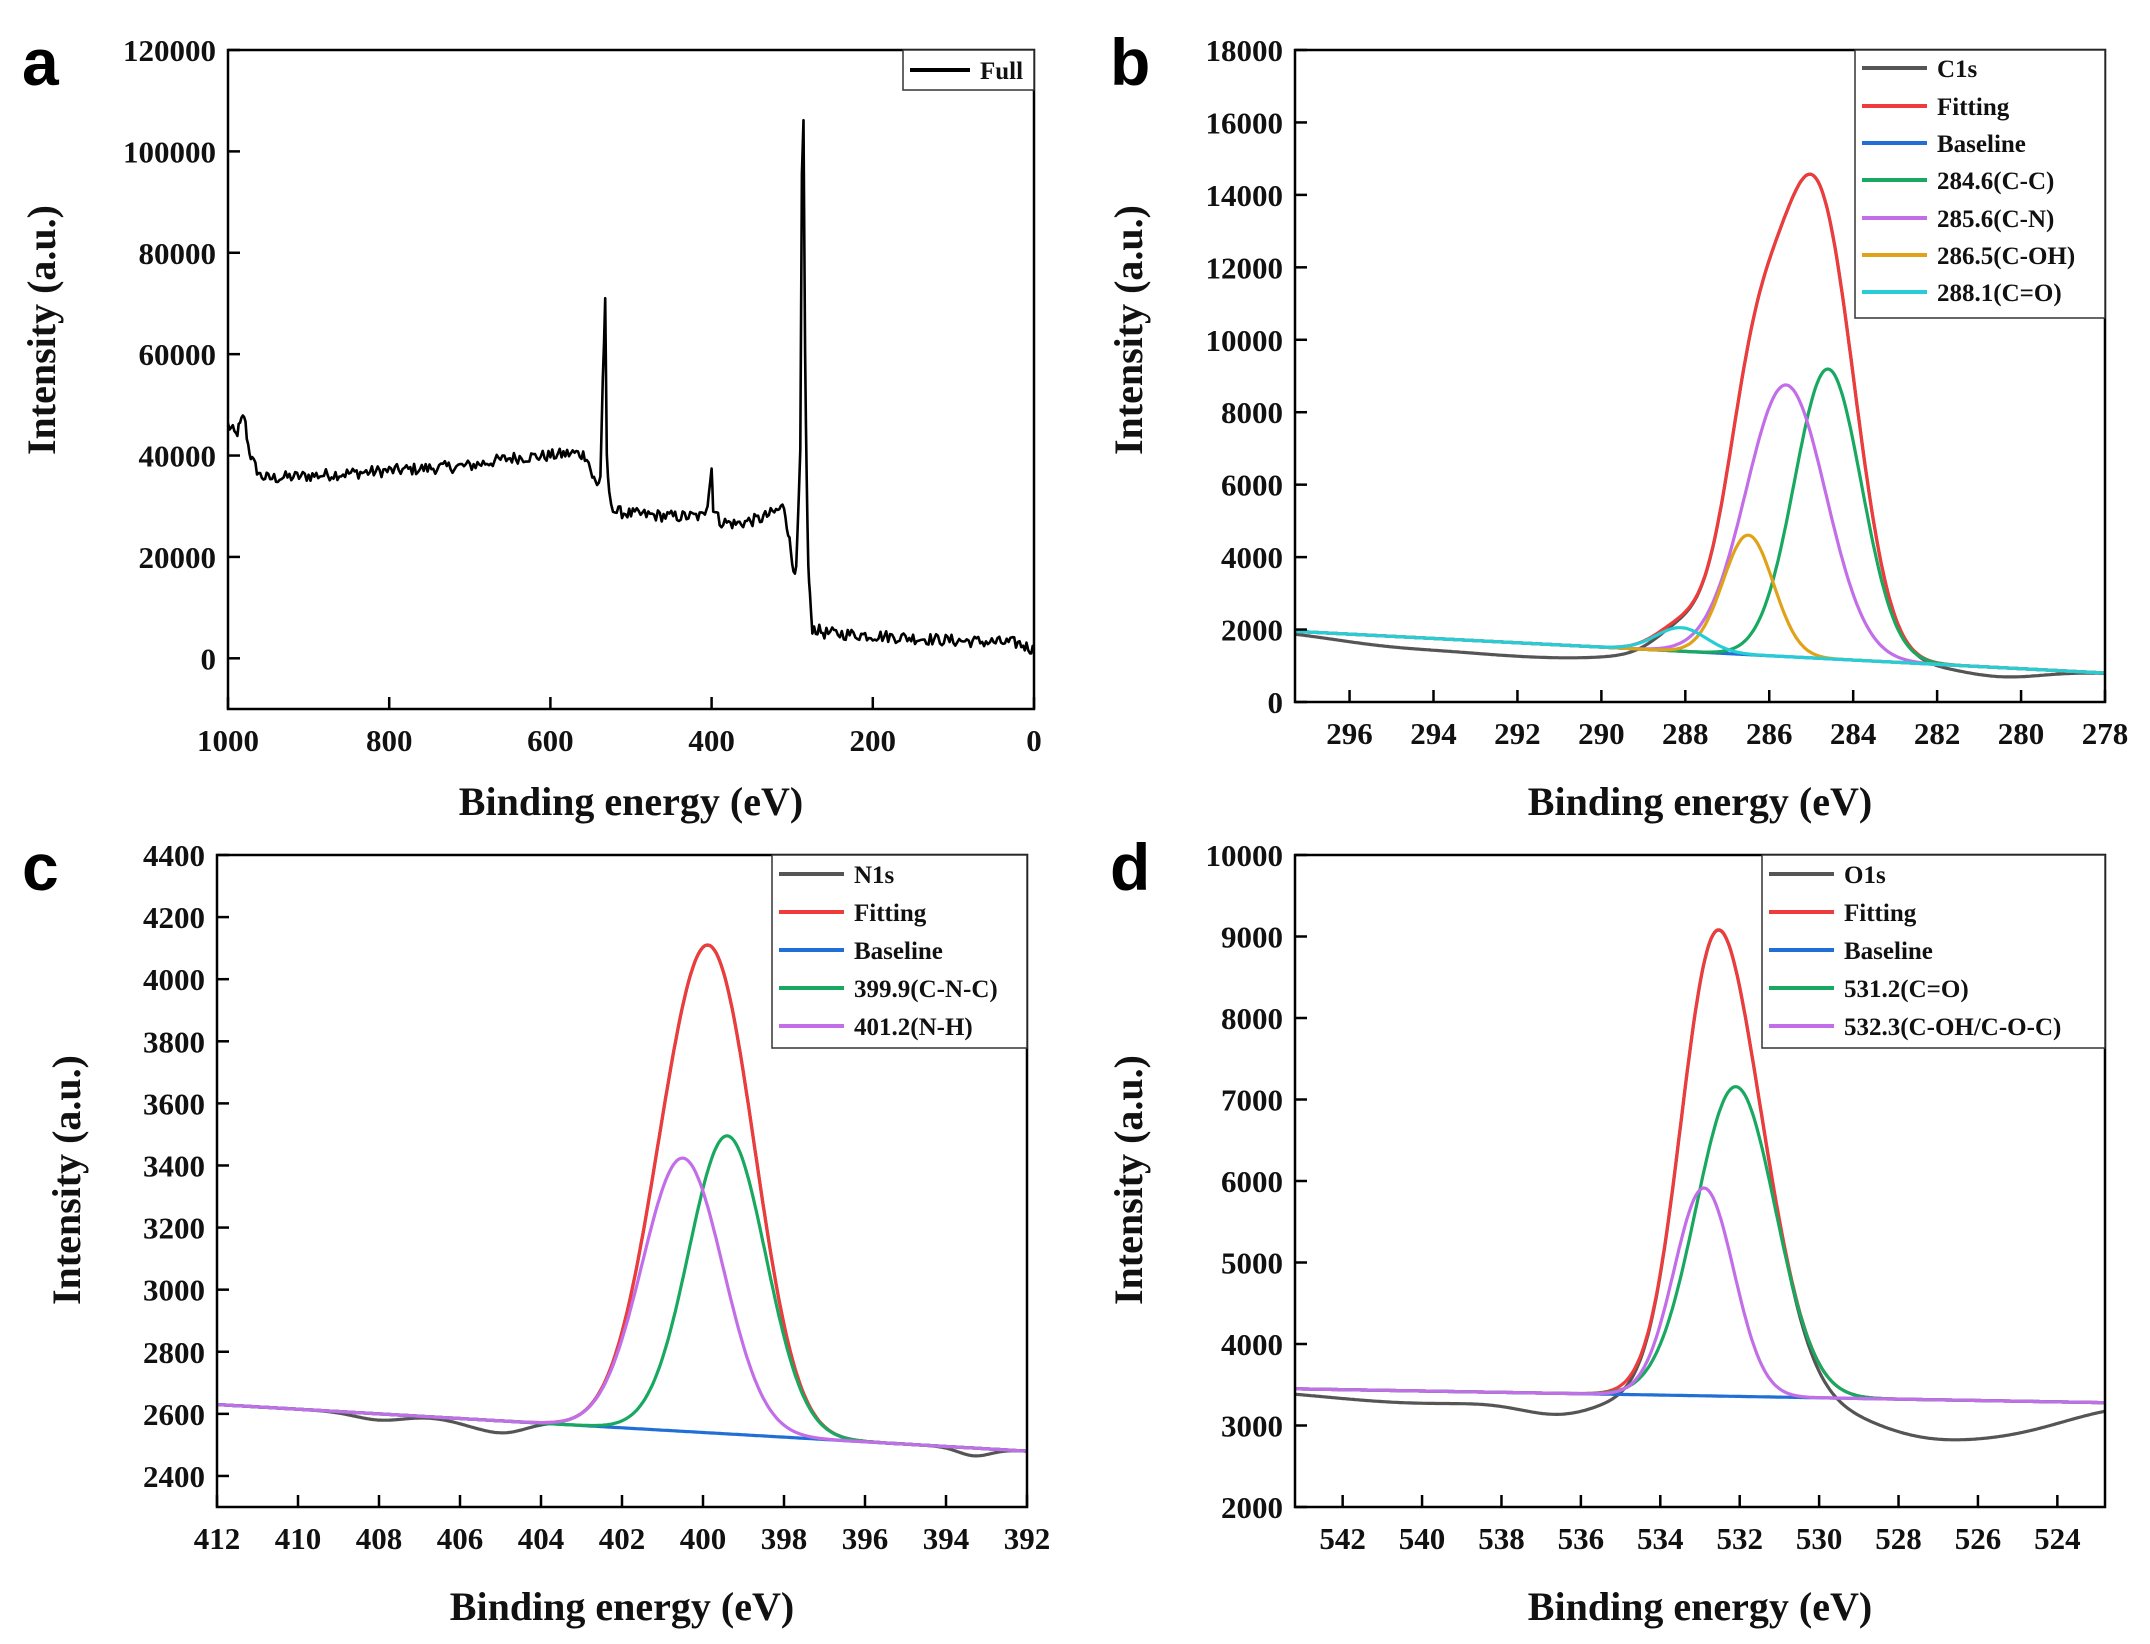  Describe the element at coordinates (968, 70) in the screenshot. I see `panel-a-legend: Full` at that location.